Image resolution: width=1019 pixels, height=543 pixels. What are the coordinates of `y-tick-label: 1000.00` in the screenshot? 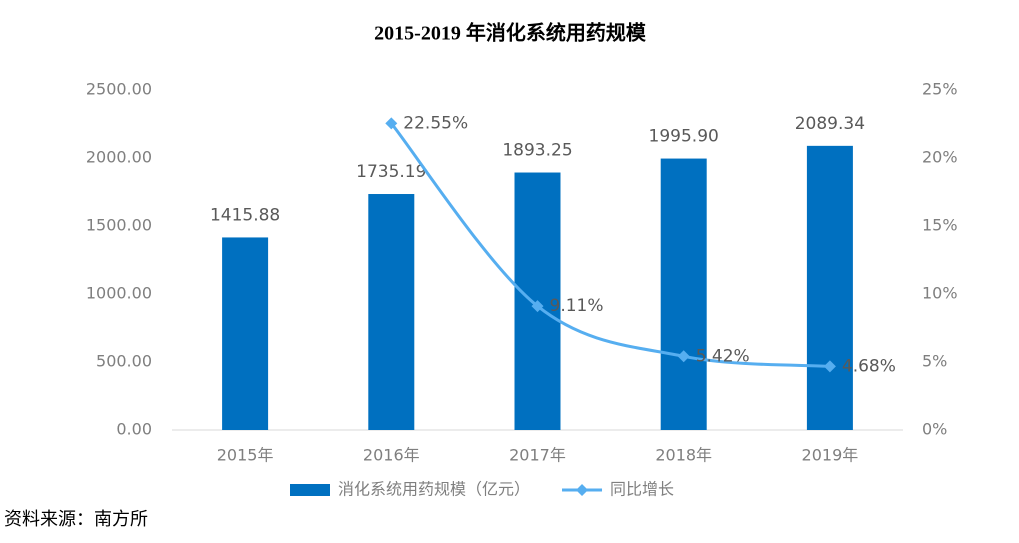 It's located at (119, 293).